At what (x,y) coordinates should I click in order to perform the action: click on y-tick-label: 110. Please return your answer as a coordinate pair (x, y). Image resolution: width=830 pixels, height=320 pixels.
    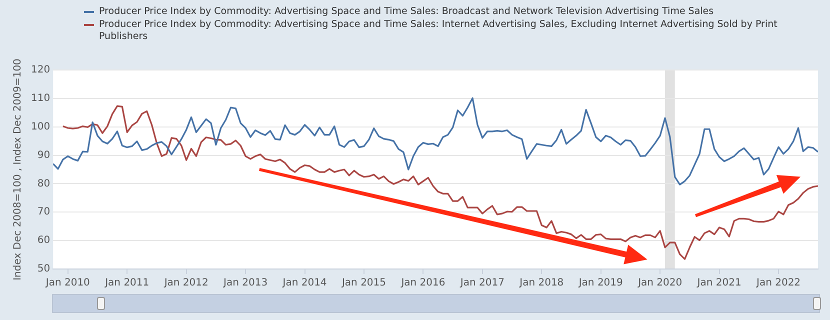
    Looking at the image, I should click on (40, 98).